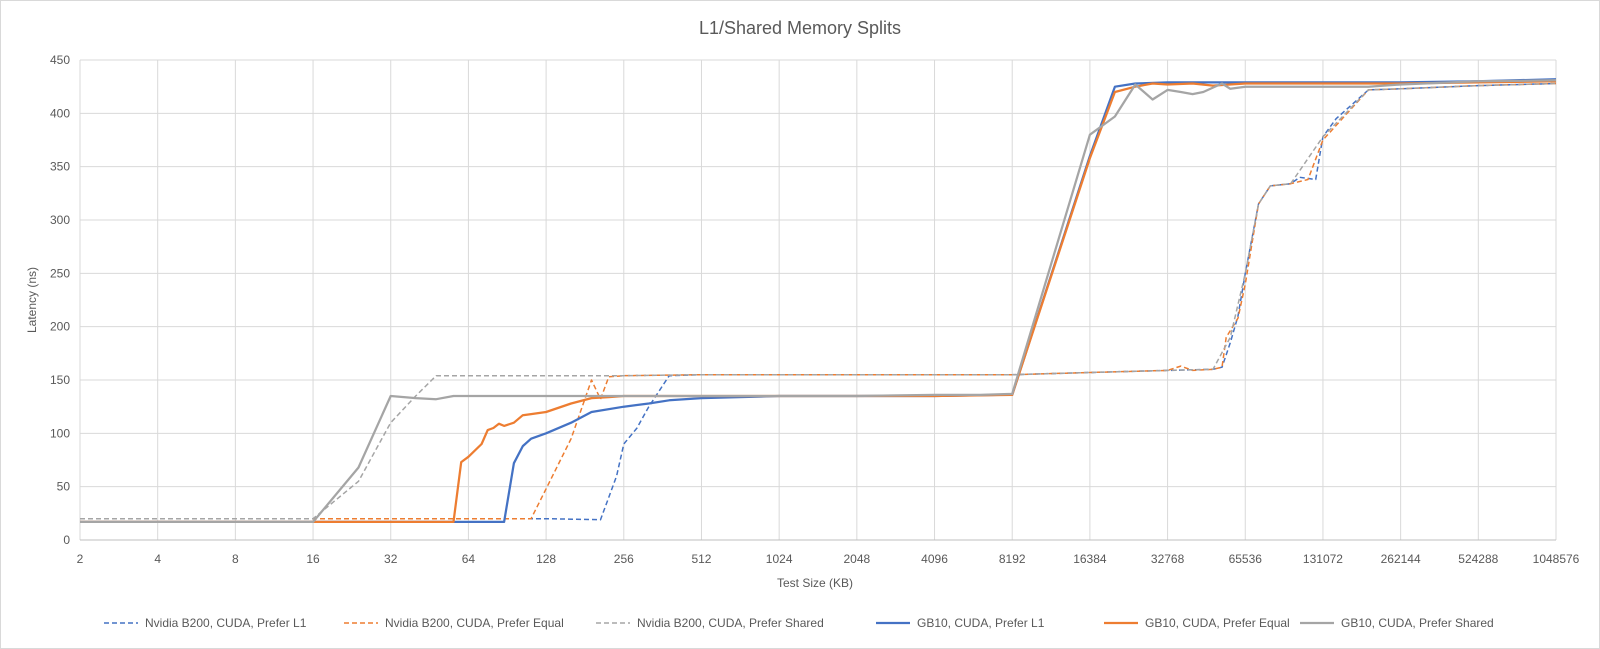  Describe the element at coordinates (1090, 559) in the screenshot. I see `x-tick-label: 16384` at that location.